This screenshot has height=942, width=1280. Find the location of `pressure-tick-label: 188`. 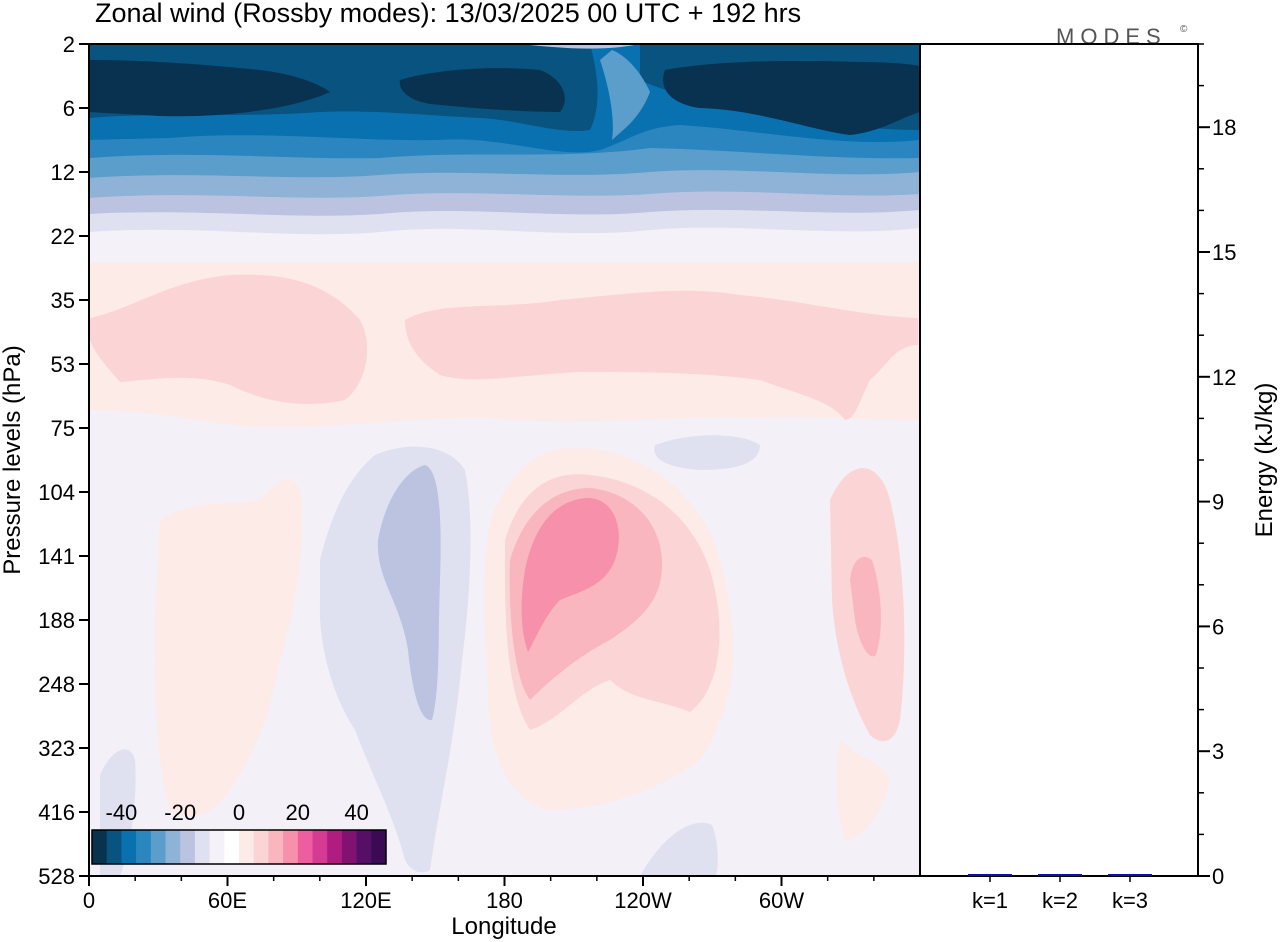

pressure-tick-label: 188 is located at coordinates (56, 620).